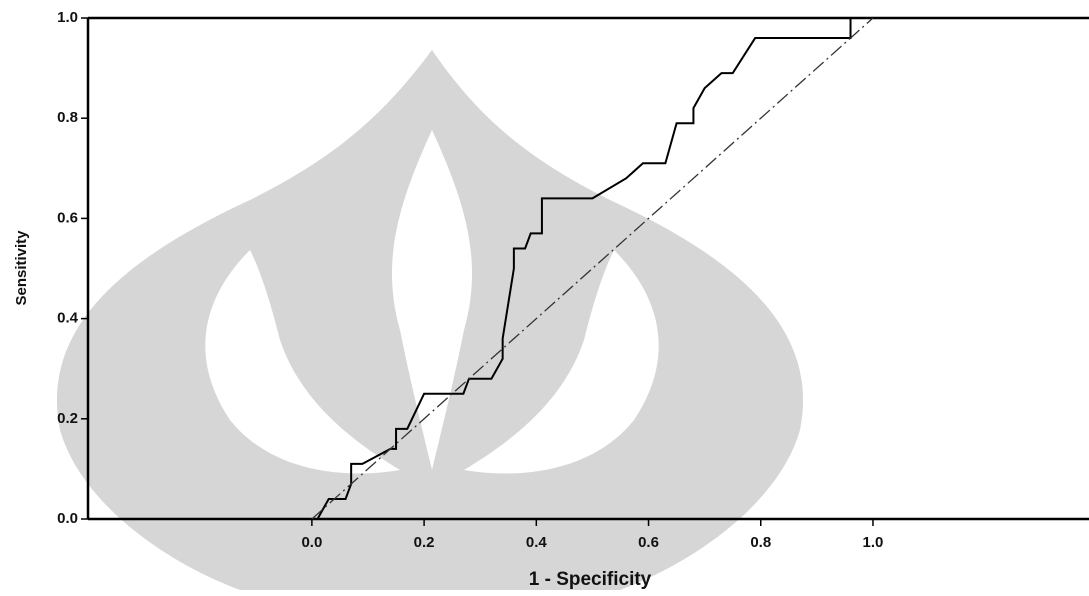 Image resolution: width=1089 pixels, height=596 pixels. What do you see at coordinates (67, 217) in the screenshot?
I see `y-tick-label: 0.6` at bounding box center [67, 217].